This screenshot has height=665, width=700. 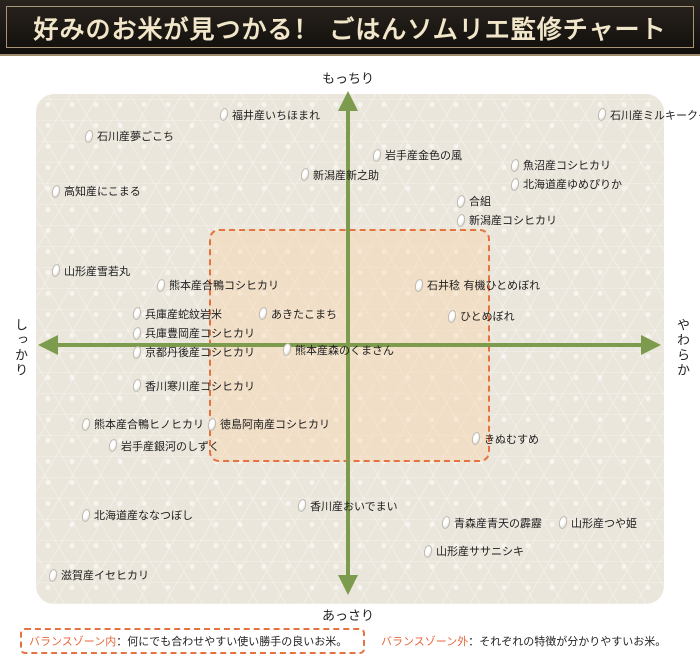 I want to click on rice-point-label: 熊本産合鴨ヒノヒカリ, so click(x=149, y=425).